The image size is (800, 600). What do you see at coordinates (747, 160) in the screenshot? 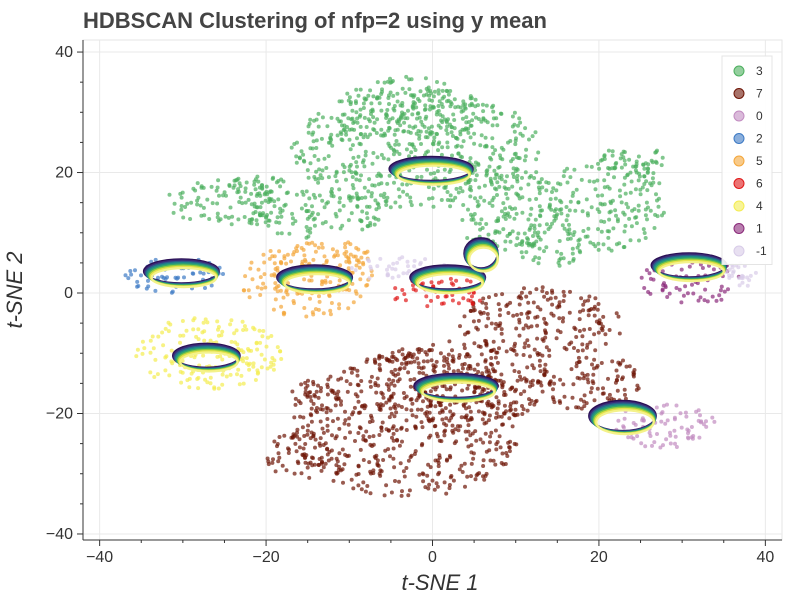
I see `legend-box` at bounding box center [747, 160].